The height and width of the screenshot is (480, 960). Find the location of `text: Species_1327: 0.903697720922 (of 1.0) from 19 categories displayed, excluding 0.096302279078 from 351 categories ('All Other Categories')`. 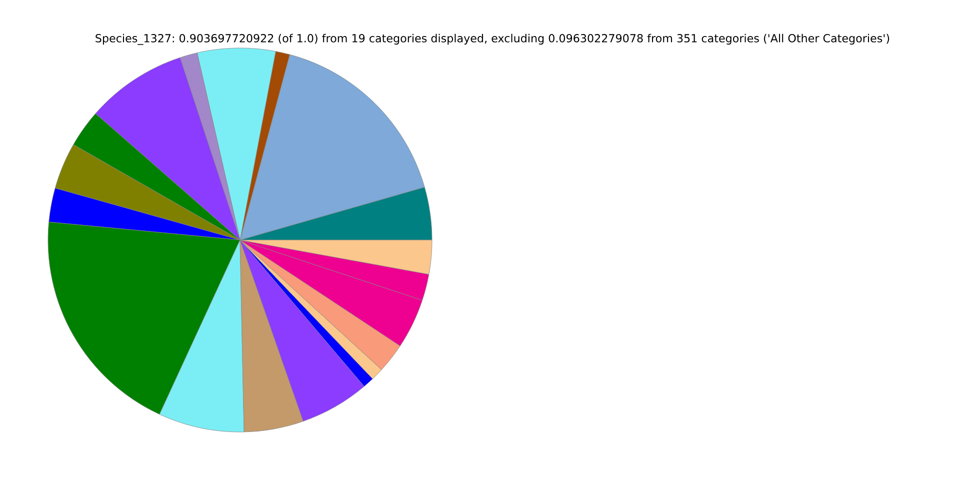

text: Species_1327: 0.903697720922 (of 1.0) from 19 categories displayed, excluding 0.096302279078 from 351 categories ('All Other Categories') is located at coordinates (493, 39).